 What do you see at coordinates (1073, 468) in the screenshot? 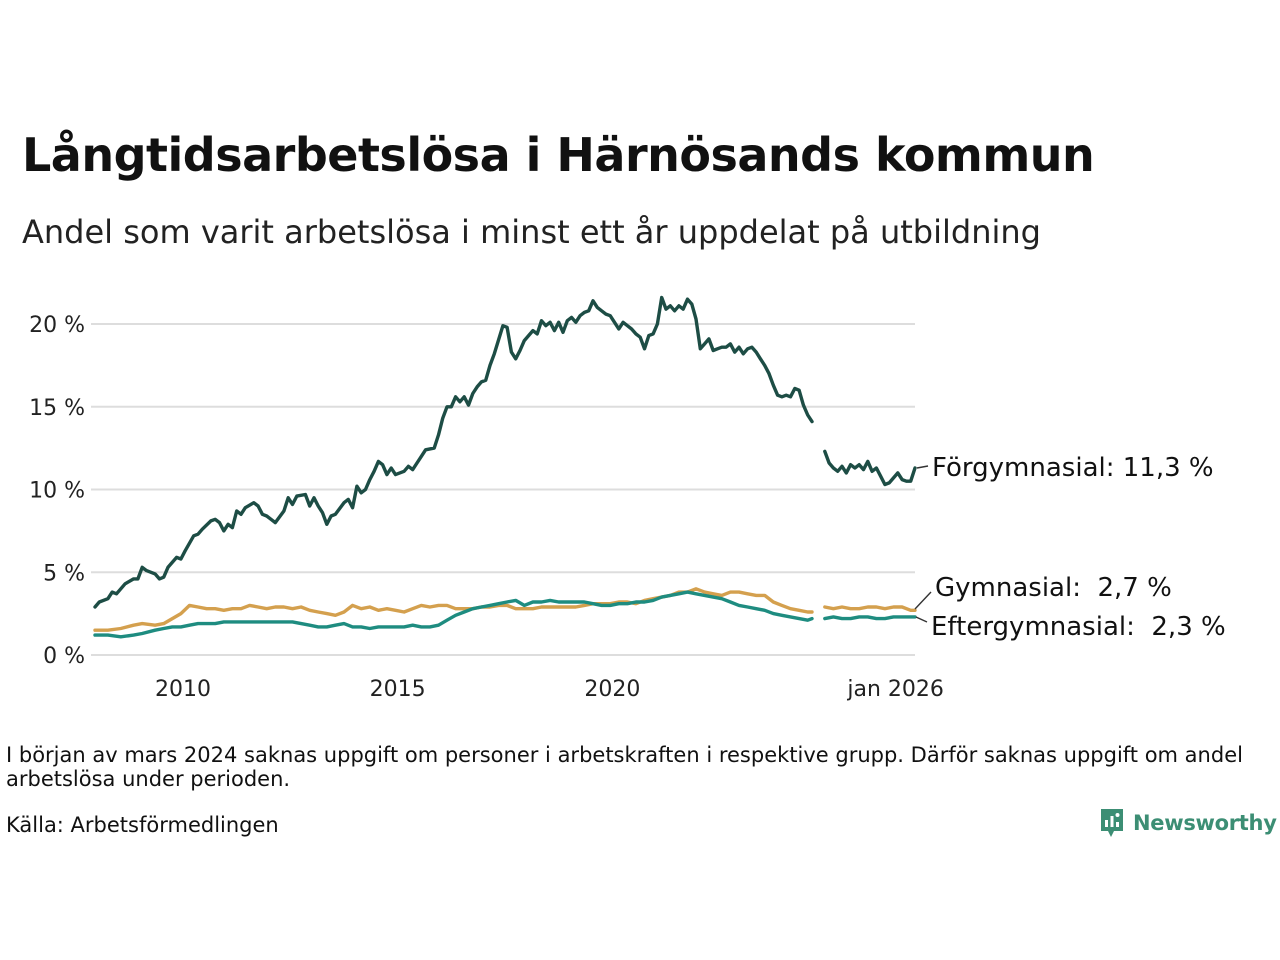
I see `series-end-label-förgymnasial: Förgymnasial: 11,3 %` at bounding box center [1073, 468].